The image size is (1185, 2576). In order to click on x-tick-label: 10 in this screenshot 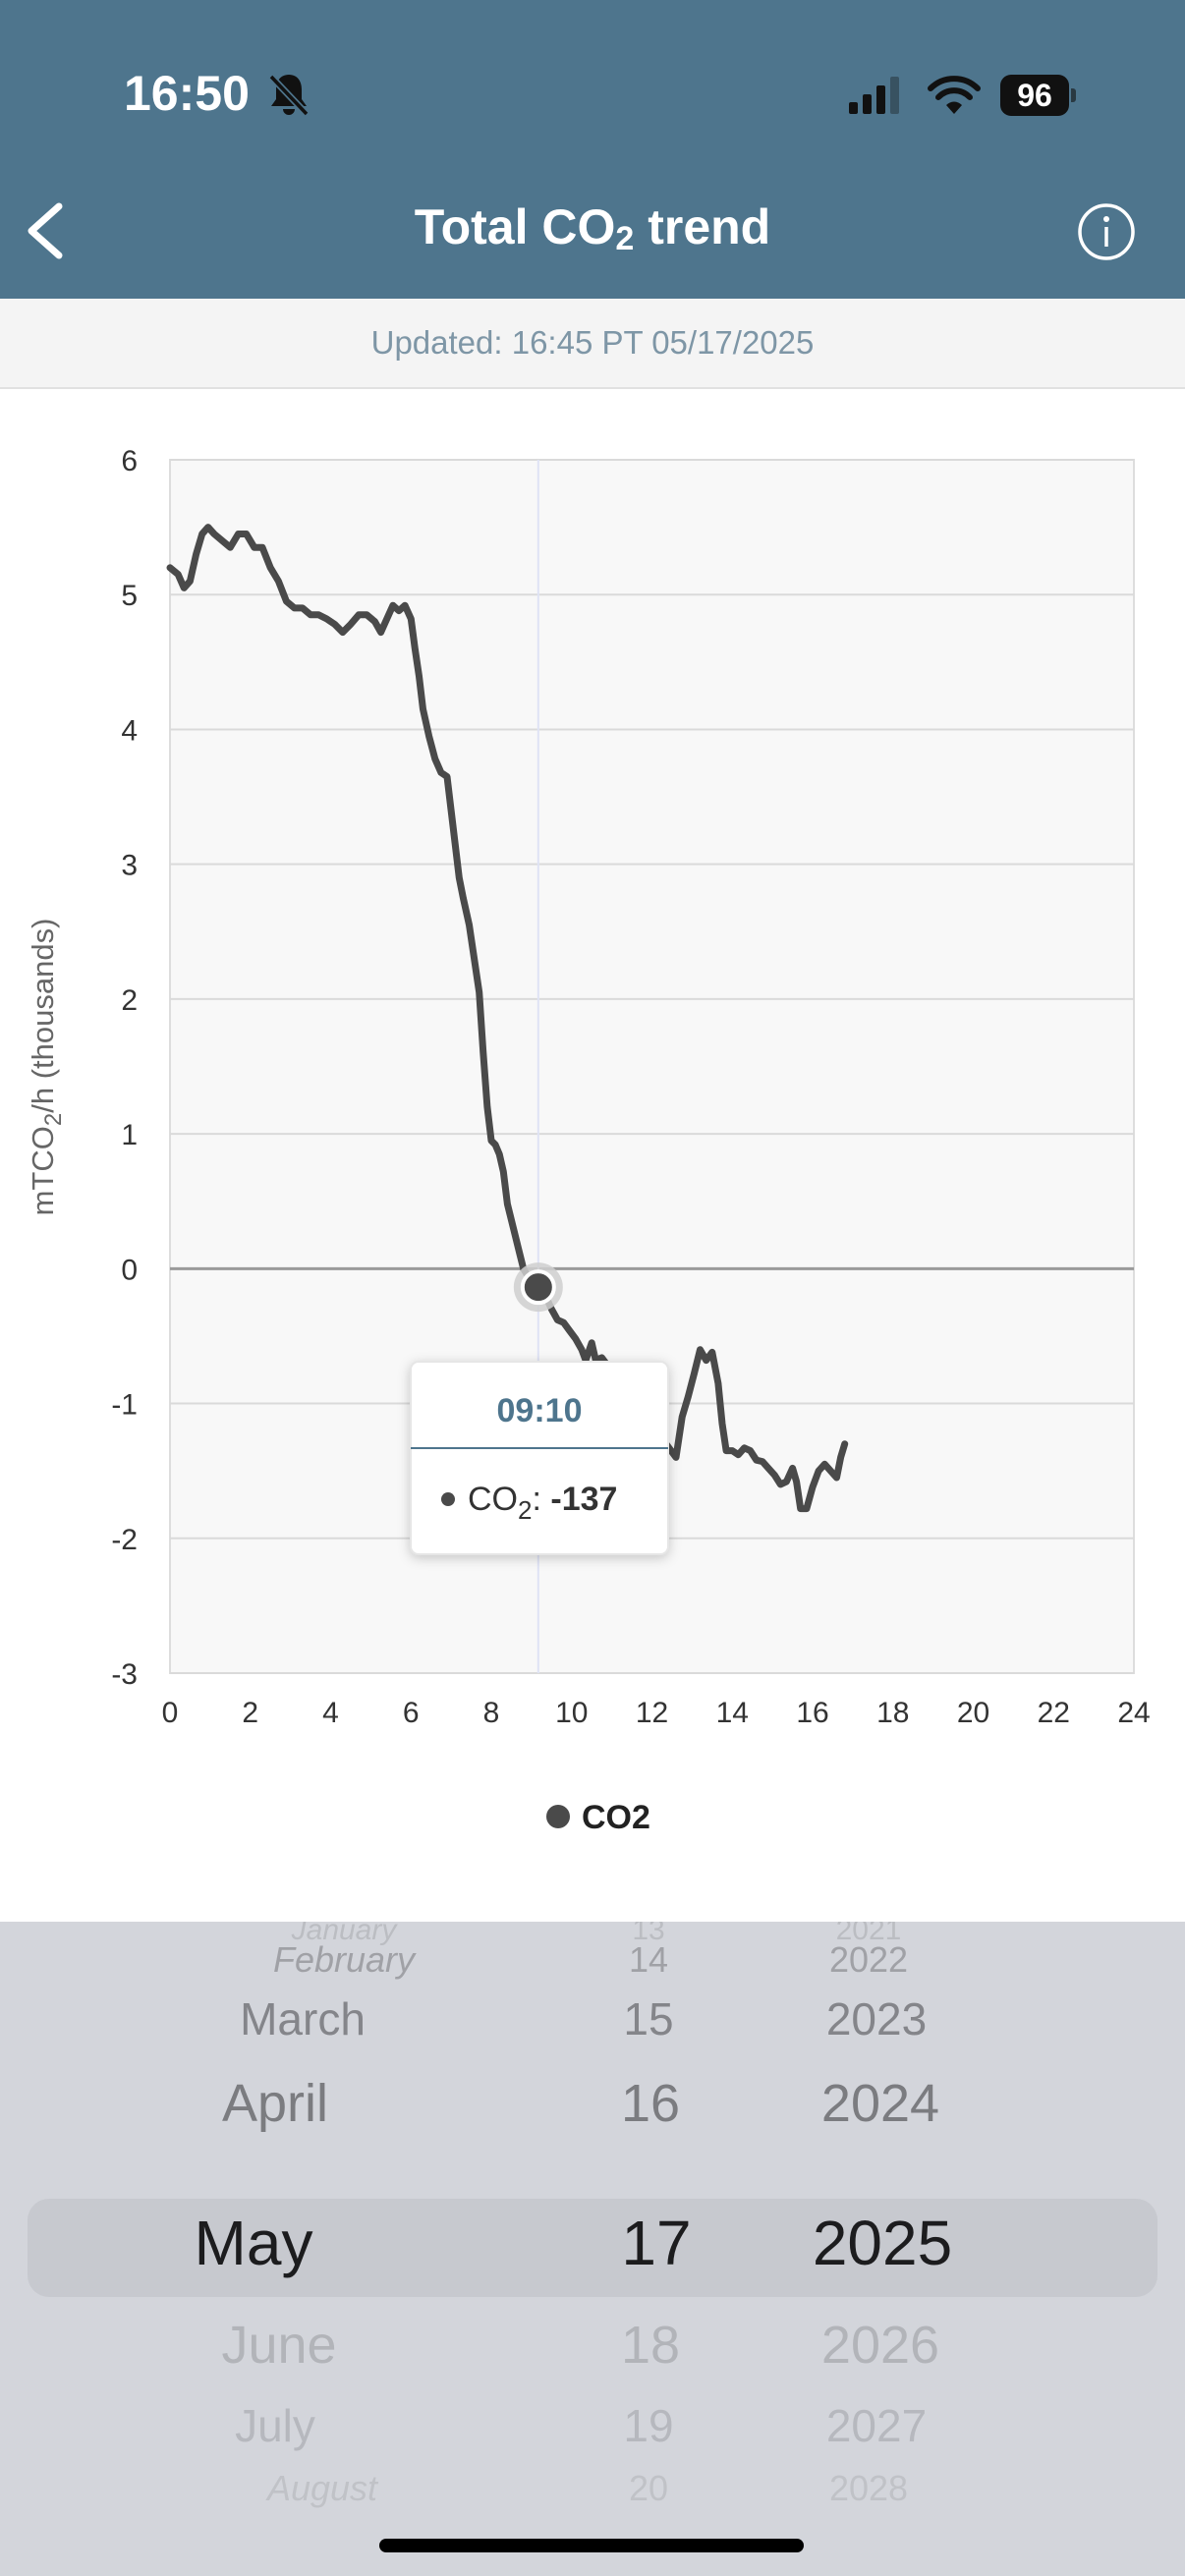, I will do `click(571, 1713)`.